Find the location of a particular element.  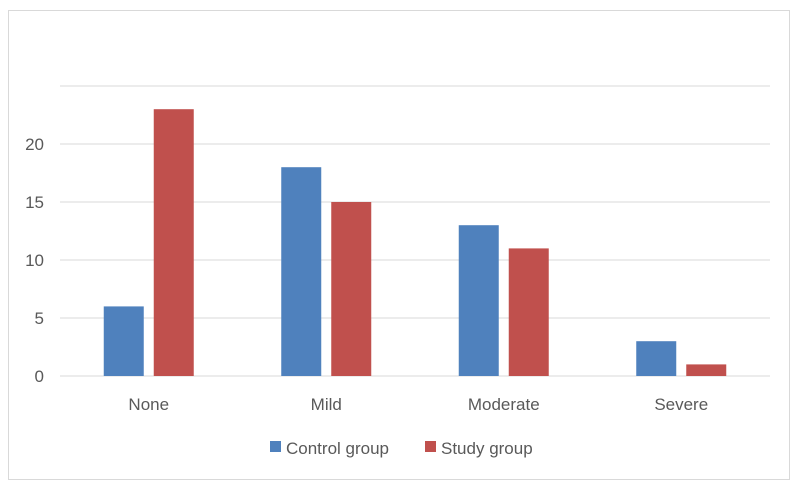

x-tick-label: None is located at coordinates (148, 404).